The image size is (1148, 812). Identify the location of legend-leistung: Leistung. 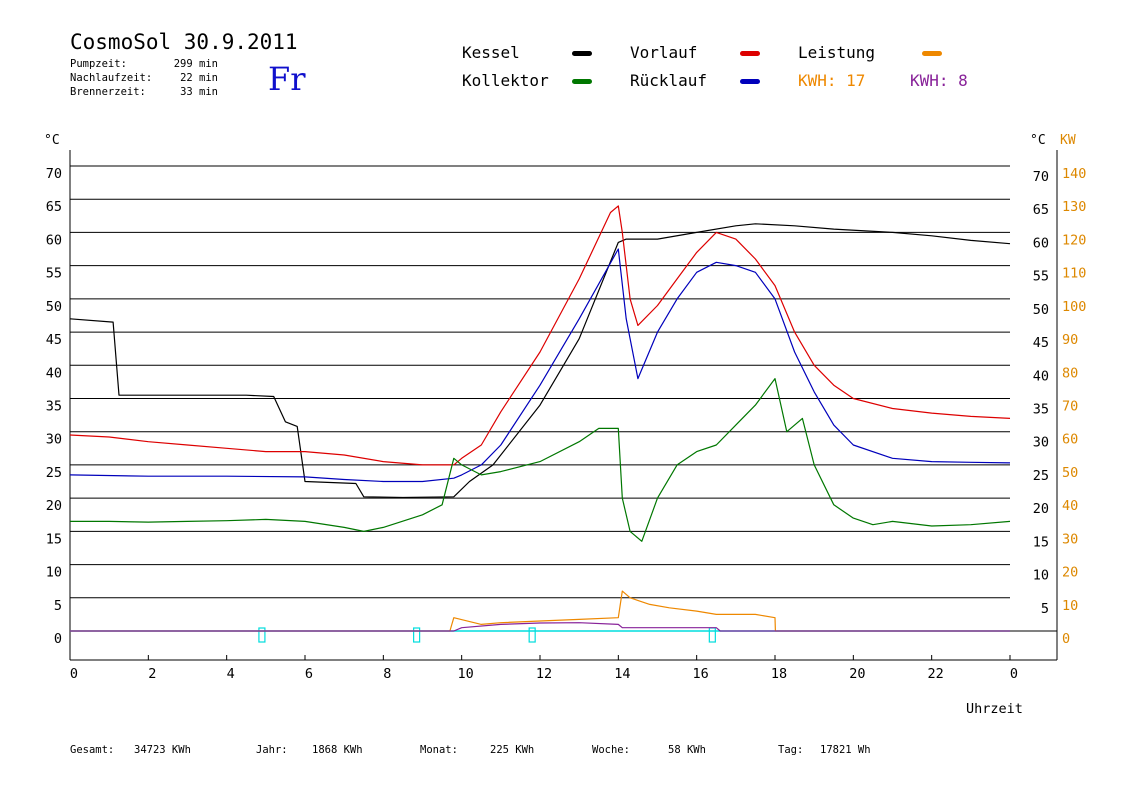
(837, 52).